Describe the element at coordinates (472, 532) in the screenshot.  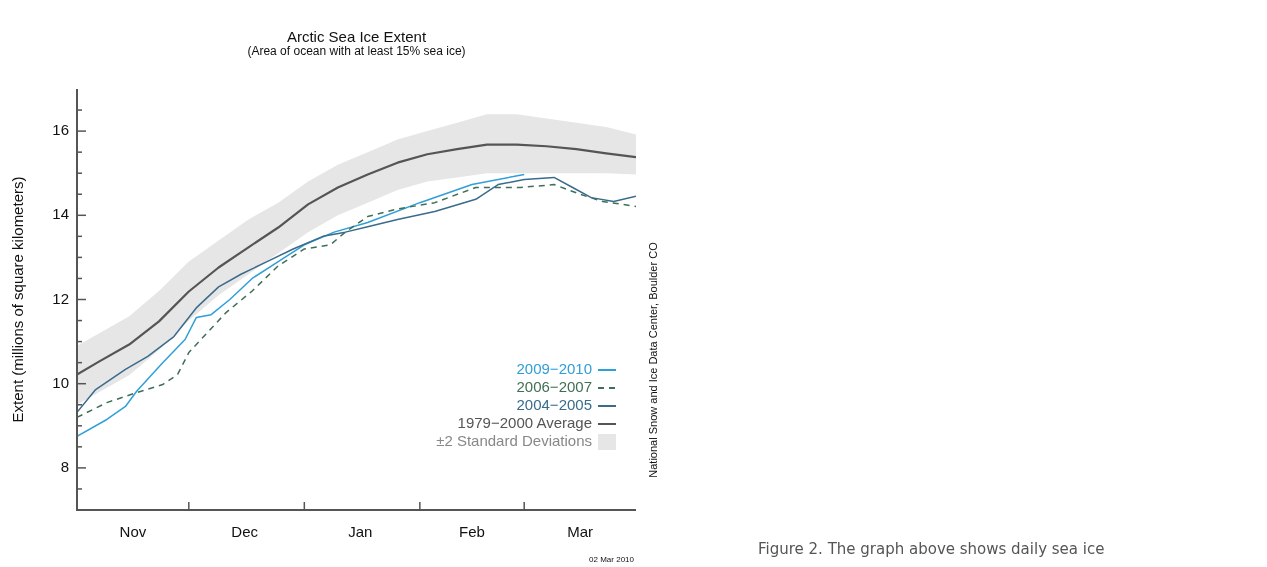
I see `x-tick-label: Feb` at that location.